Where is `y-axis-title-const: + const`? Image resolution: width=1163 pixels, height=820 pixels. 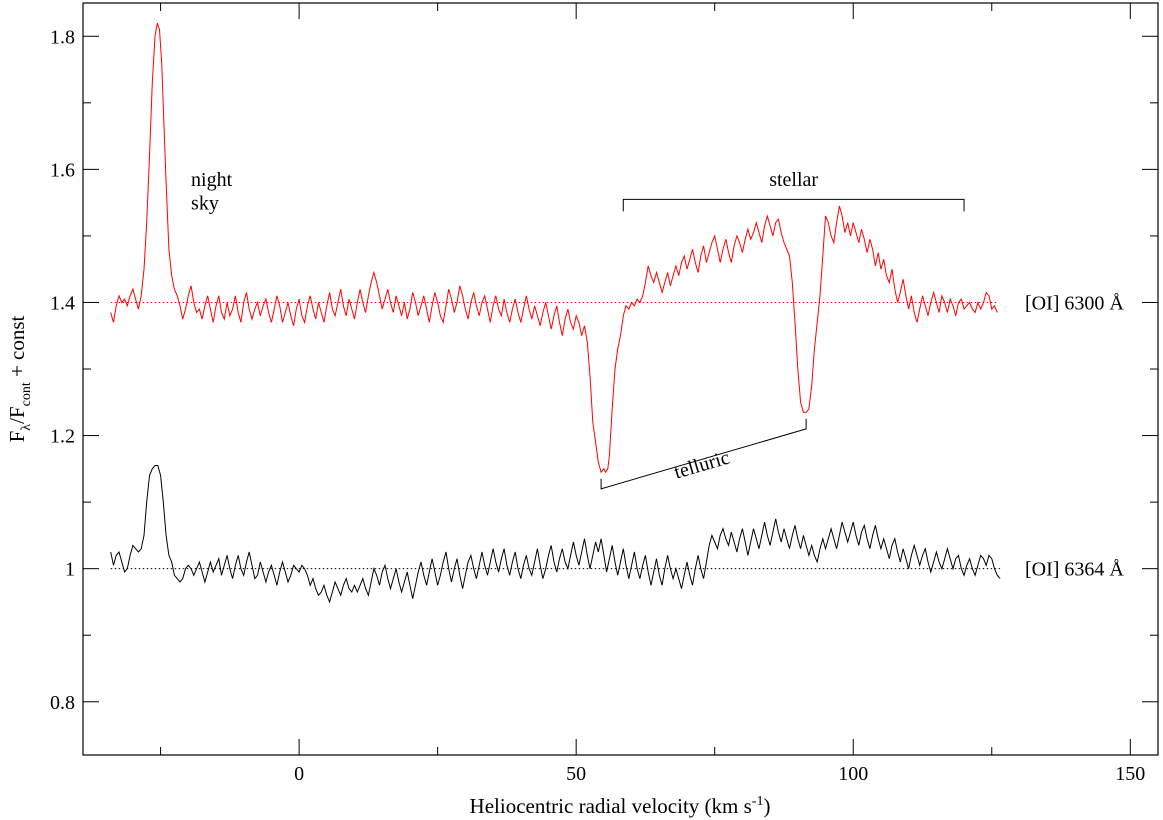 y-axis-title-const: + const is located at coordinates (17, 348).